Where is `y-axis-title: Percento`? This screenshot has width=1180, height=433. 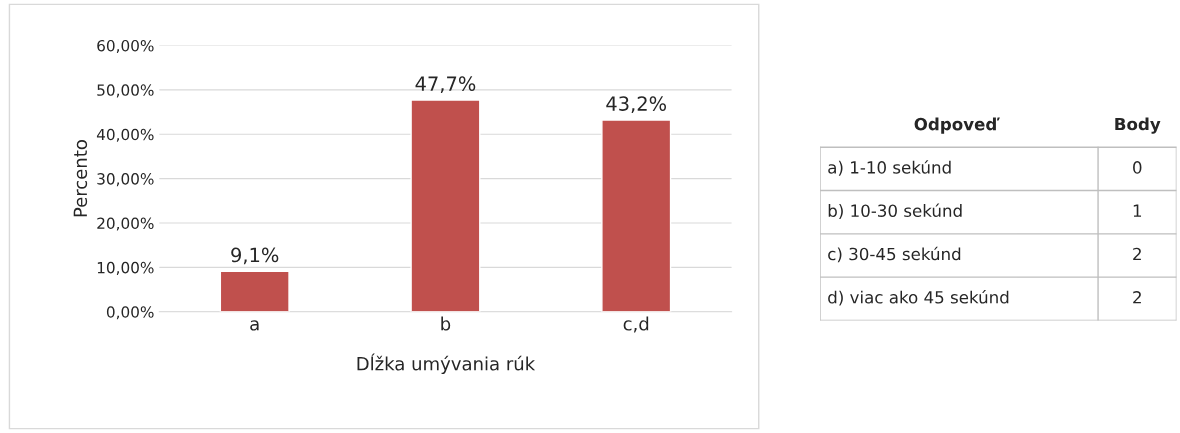 y-axis-title: Percento is located at coordinates (80, 178).